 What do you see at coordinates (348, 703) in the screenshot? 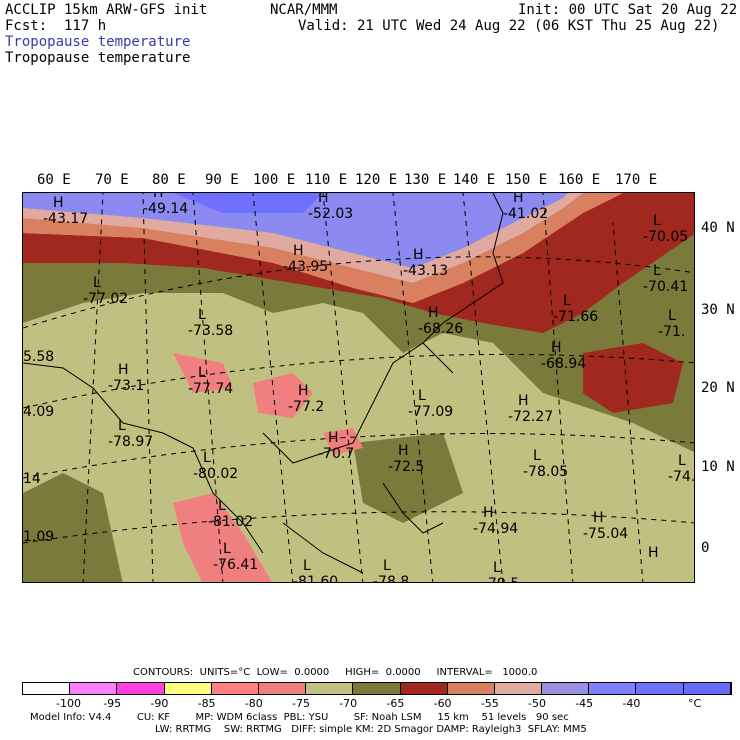
I see `colorbar-tick-label: -70` at bounding box center [348, 703].